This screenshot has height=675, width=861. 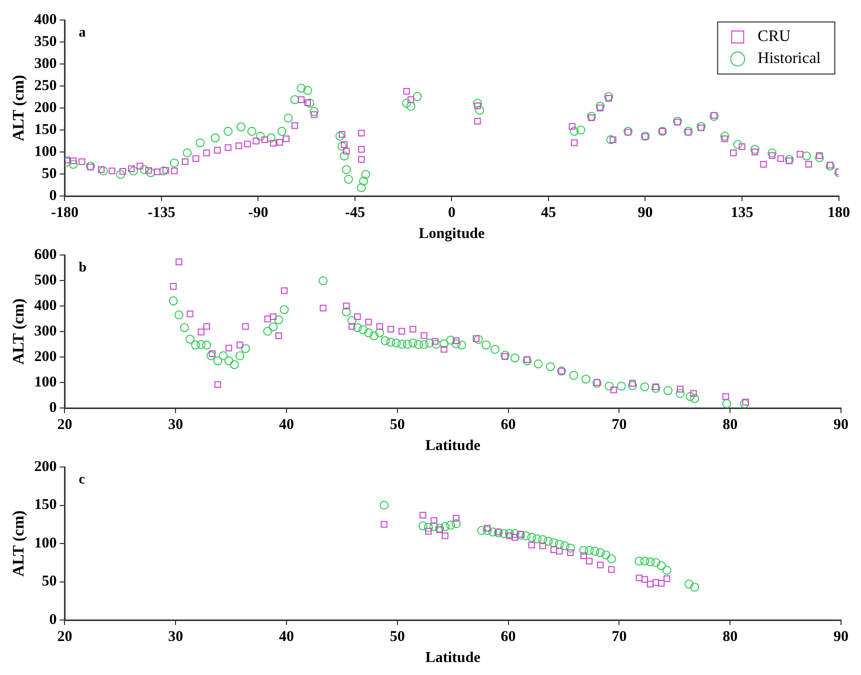 What do you see at coordinates (790, 59) in the screenshot?
I see `legend-label: Historical` at bounding box center [790, 59].